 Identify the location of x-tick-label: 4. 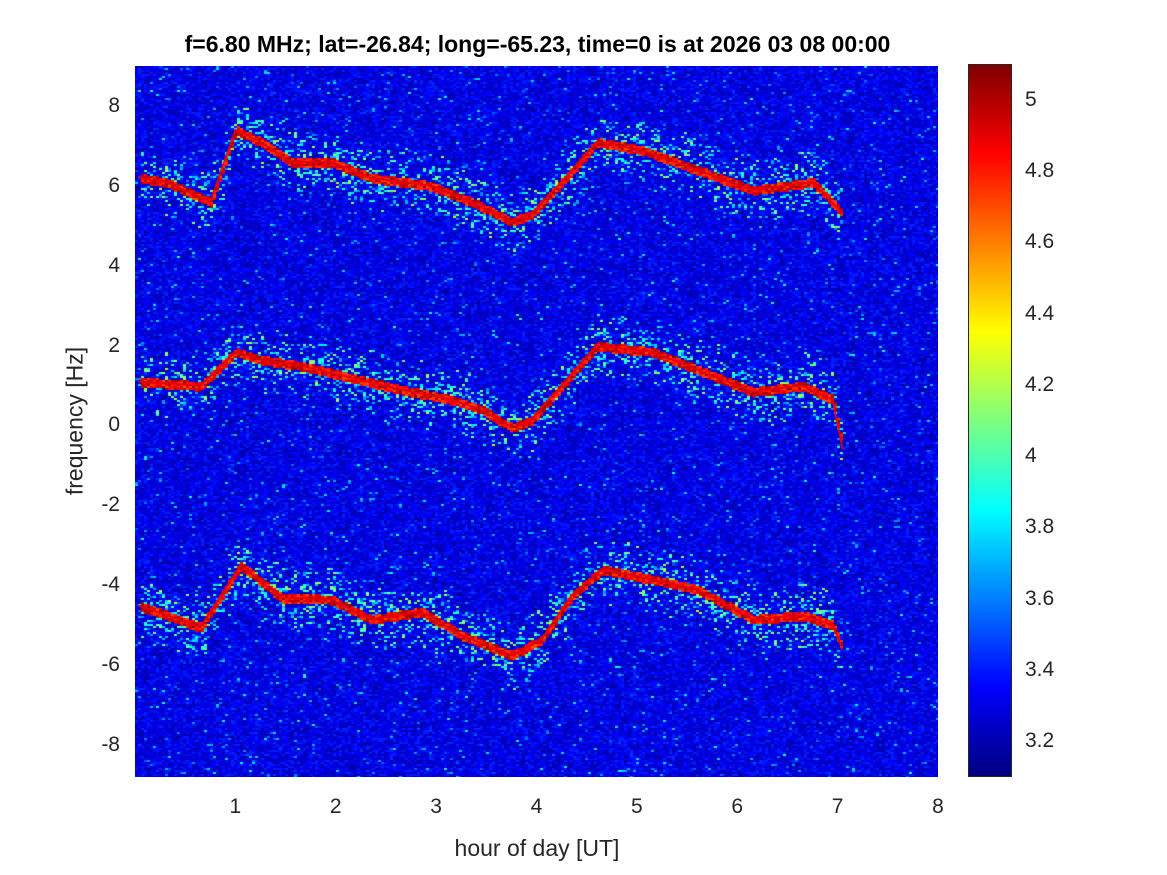
(536, 806).